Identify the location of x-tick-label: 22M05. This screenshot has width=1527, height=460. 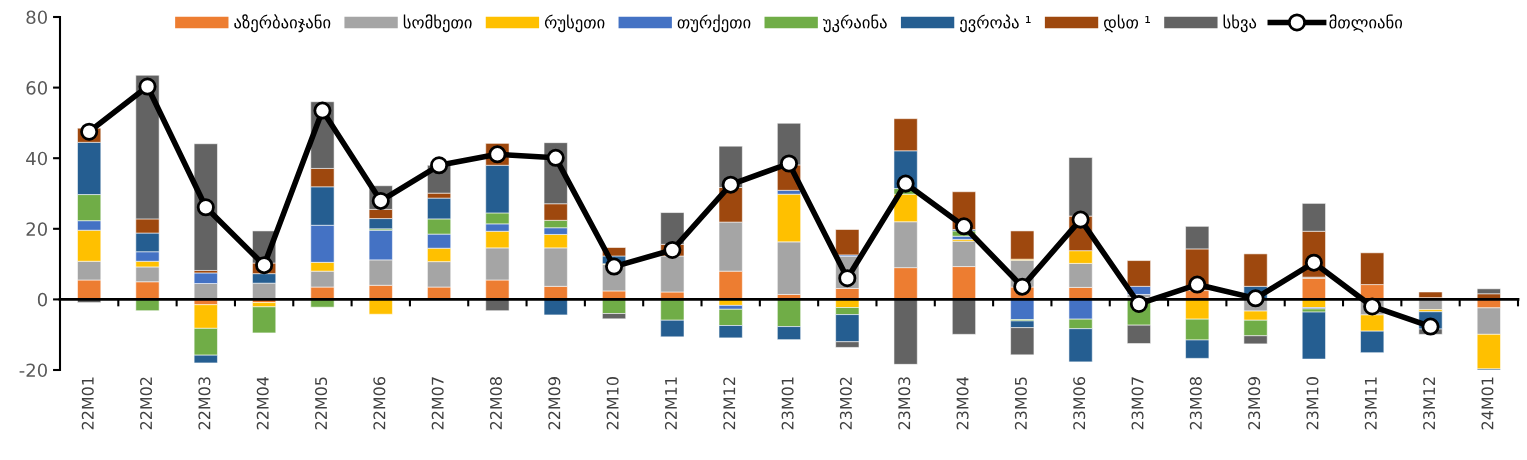
(321, 403).